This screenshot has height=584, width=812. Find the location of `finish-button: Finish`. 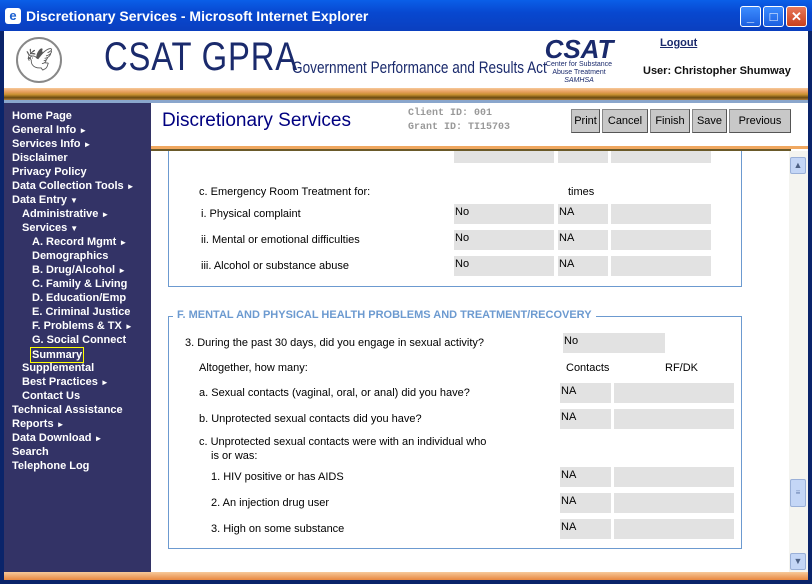

finish-button: Finish is located at coordinates (670, 121).